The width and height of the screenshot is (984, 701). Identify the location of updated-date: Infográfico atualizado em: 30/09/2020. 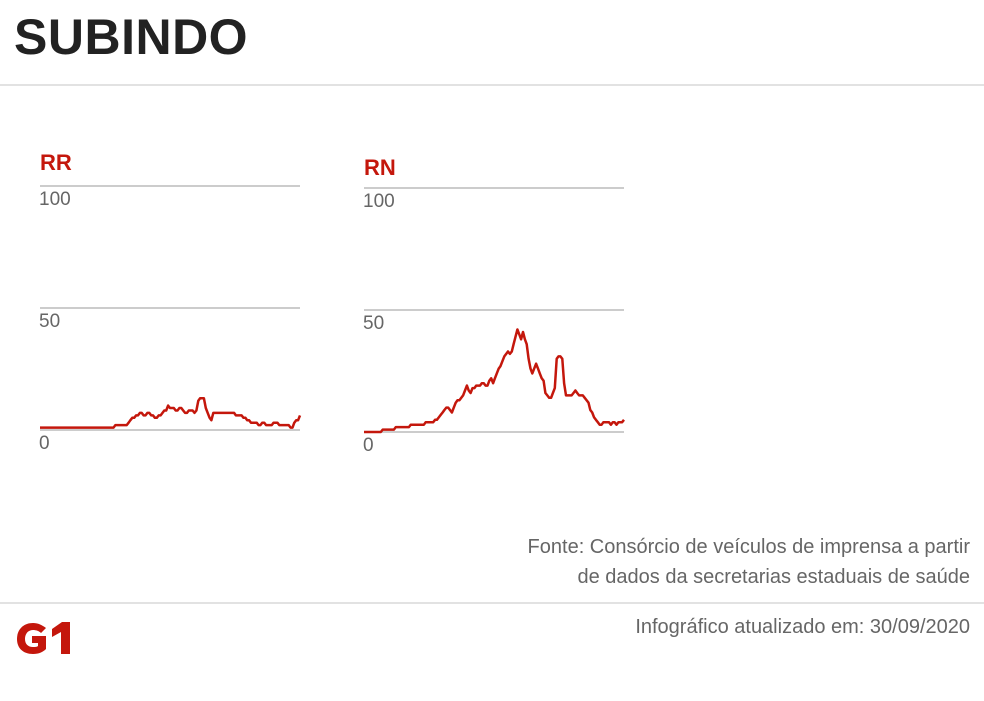
(802, 627).